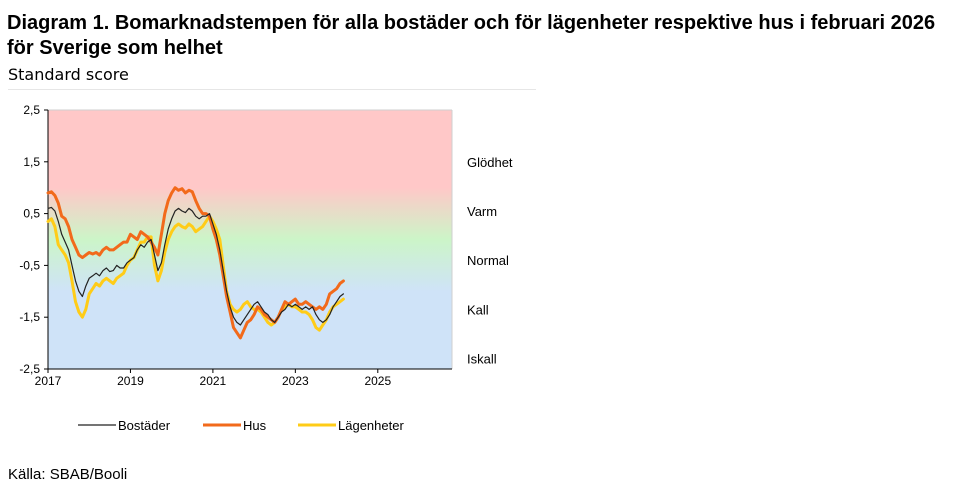 The width and height of the screenshot is (962, 492). I want to click on series-line-lagenheter, so click(195, 273).